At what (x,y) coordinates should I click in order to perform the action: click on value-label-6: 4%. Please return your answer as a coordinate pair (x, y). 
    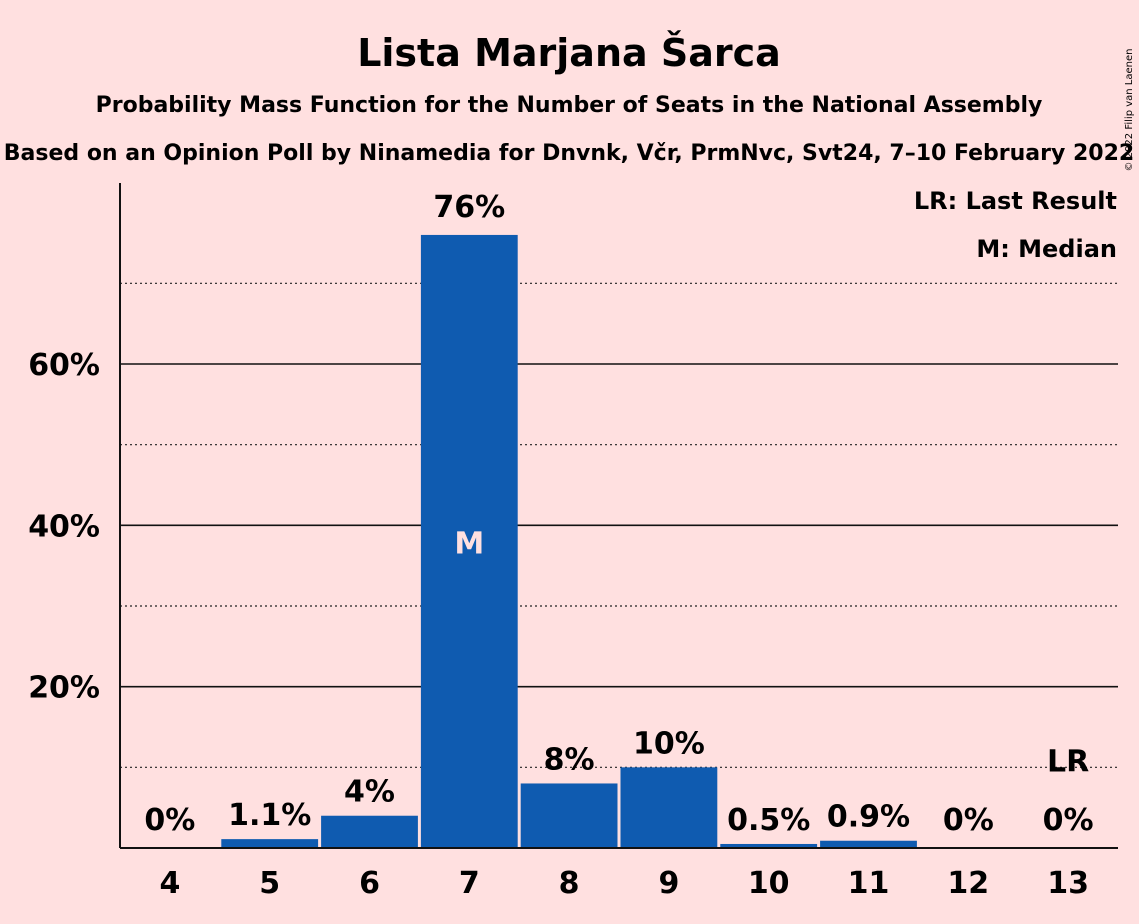
    Looking at the image, I should click on (369, 792).